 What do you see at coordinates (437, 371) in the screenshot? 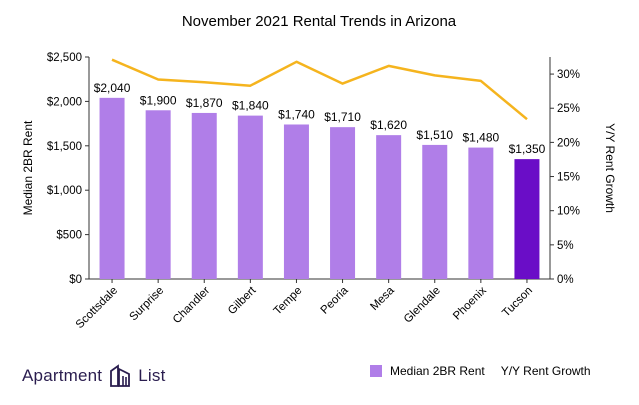
I see `legend-label-bar: Median 2BR Rent` at bounding box center [437, 371].